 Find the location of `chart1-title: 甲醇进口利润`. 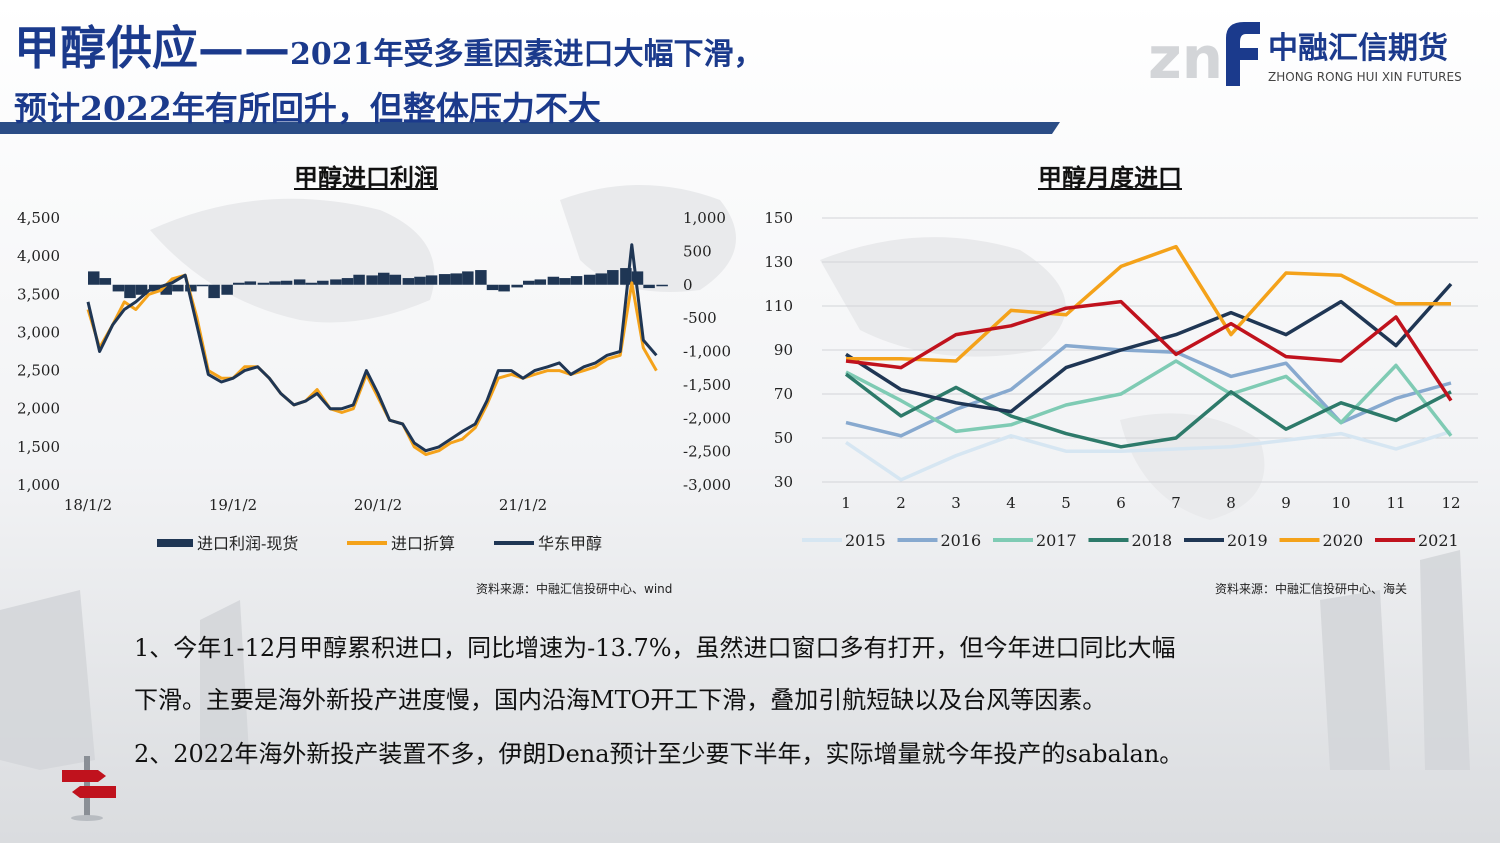

chart1-title: 甲醇进口利润 is located at coordinates (366, 178).